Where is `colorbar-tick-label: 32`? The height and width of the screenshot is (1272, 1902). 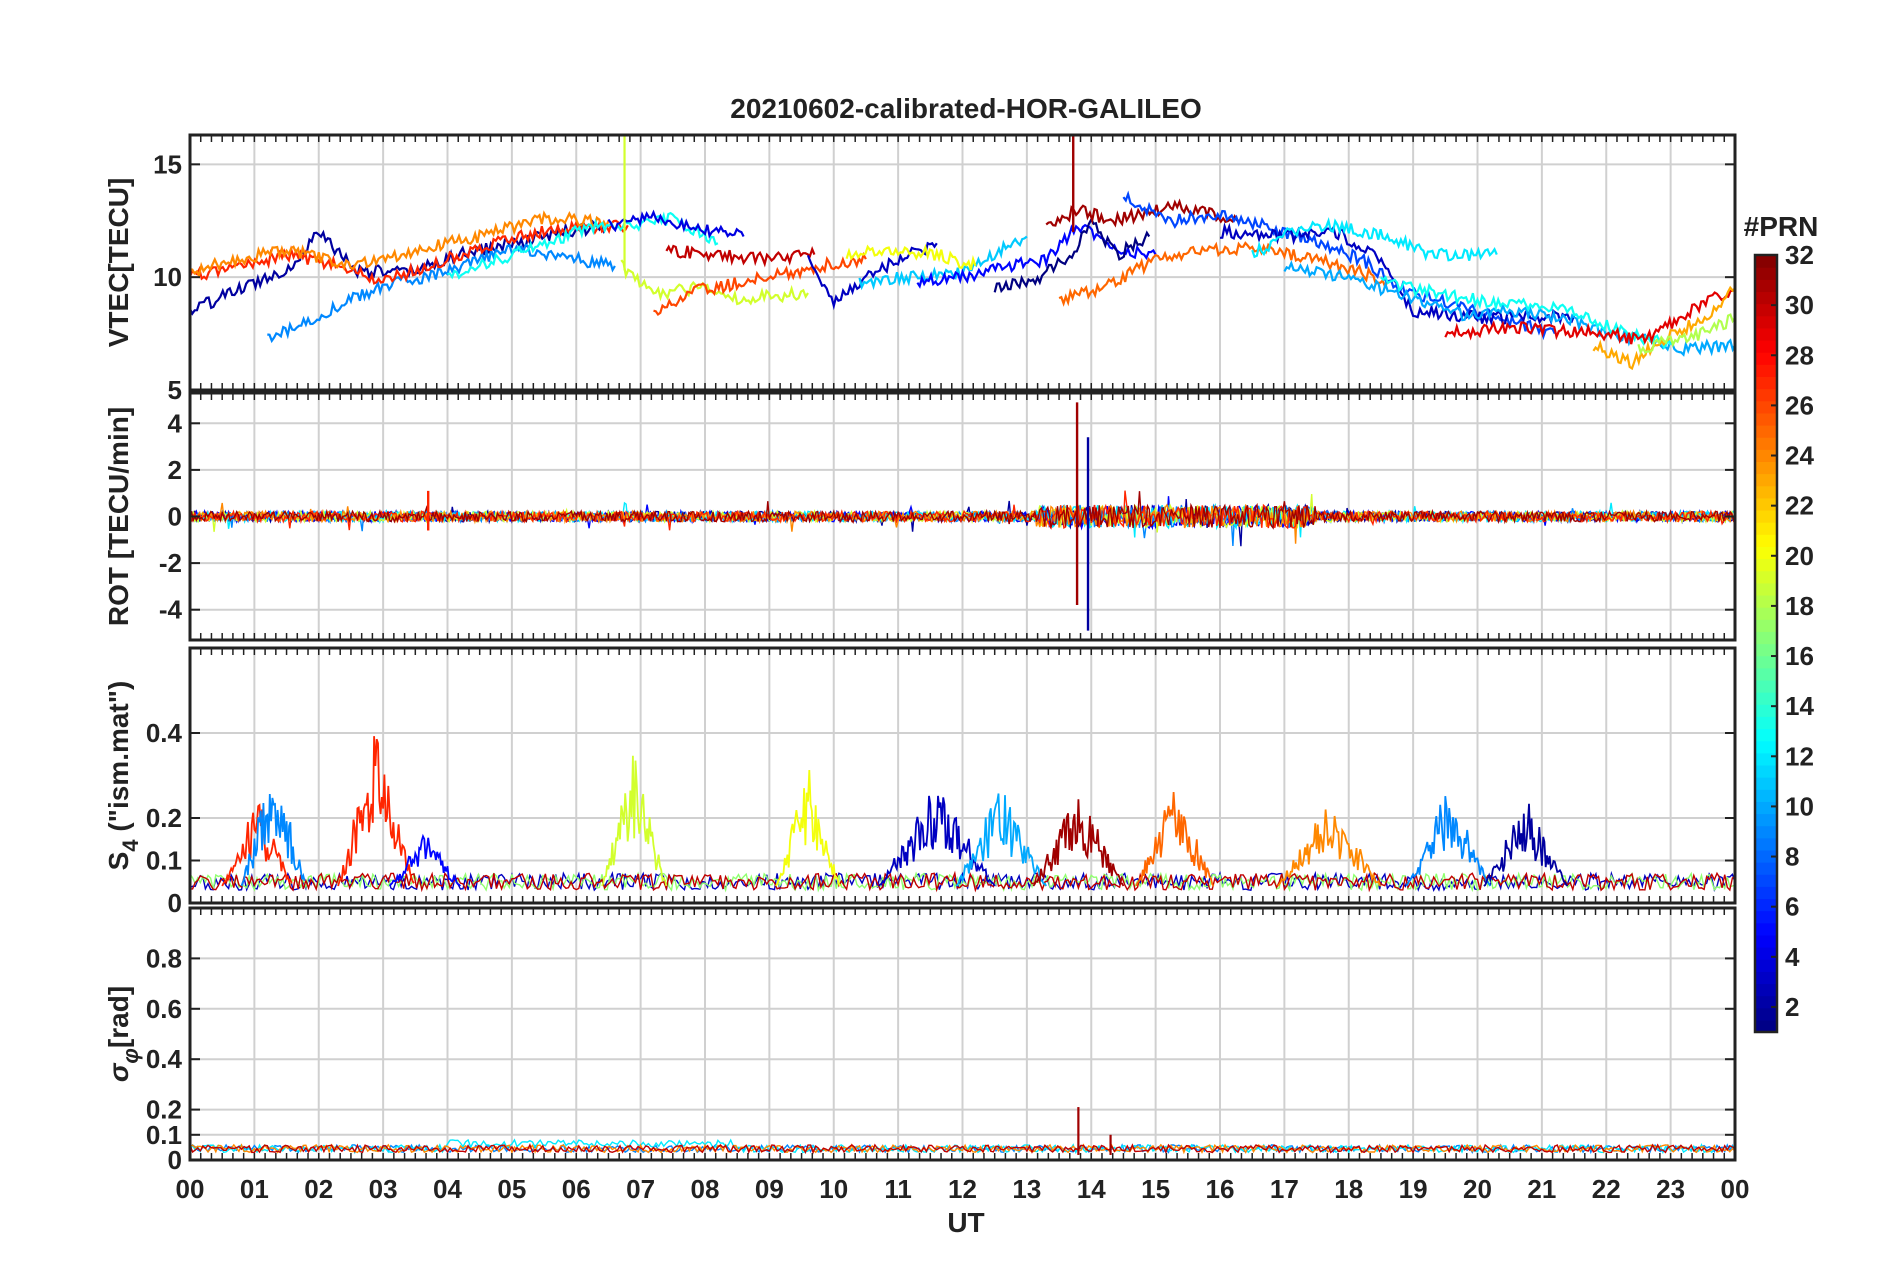 colorbar-tick-label: 32 is located at coordinates (1799, 255).